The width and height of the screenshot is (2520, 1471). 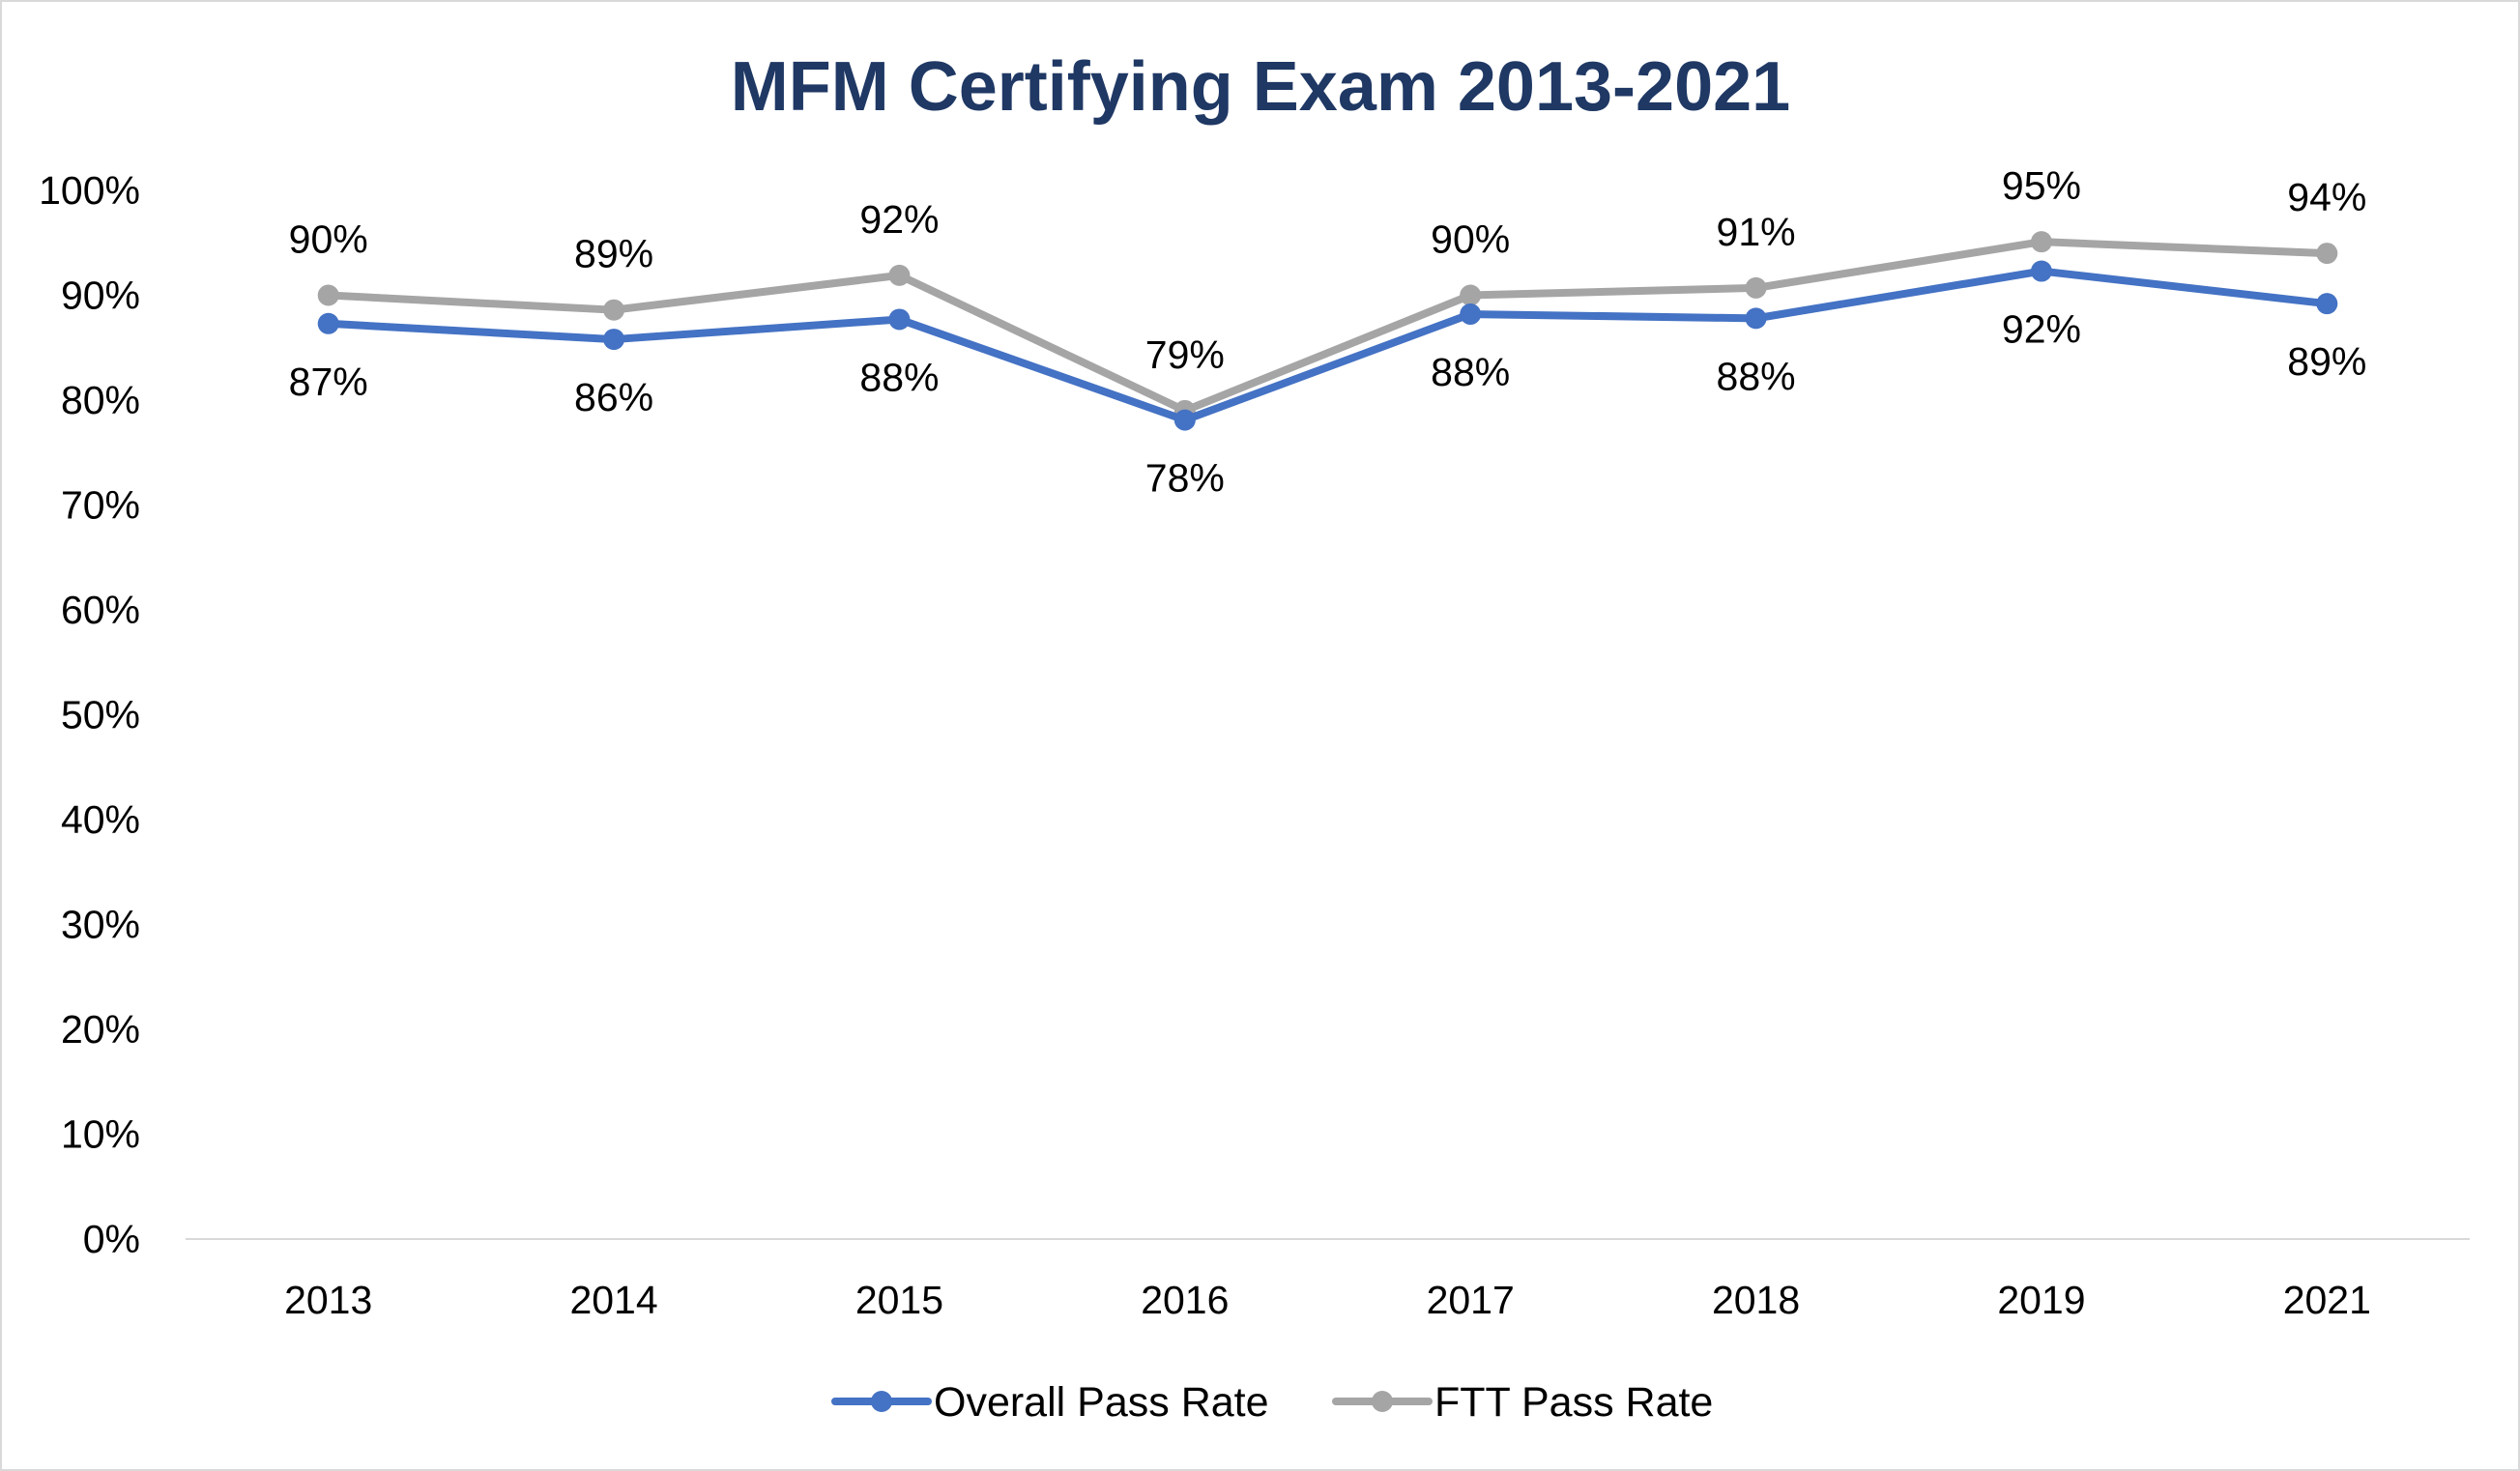 I want to click on x-tick-label: 2019, so click(x=2041, y=1300).